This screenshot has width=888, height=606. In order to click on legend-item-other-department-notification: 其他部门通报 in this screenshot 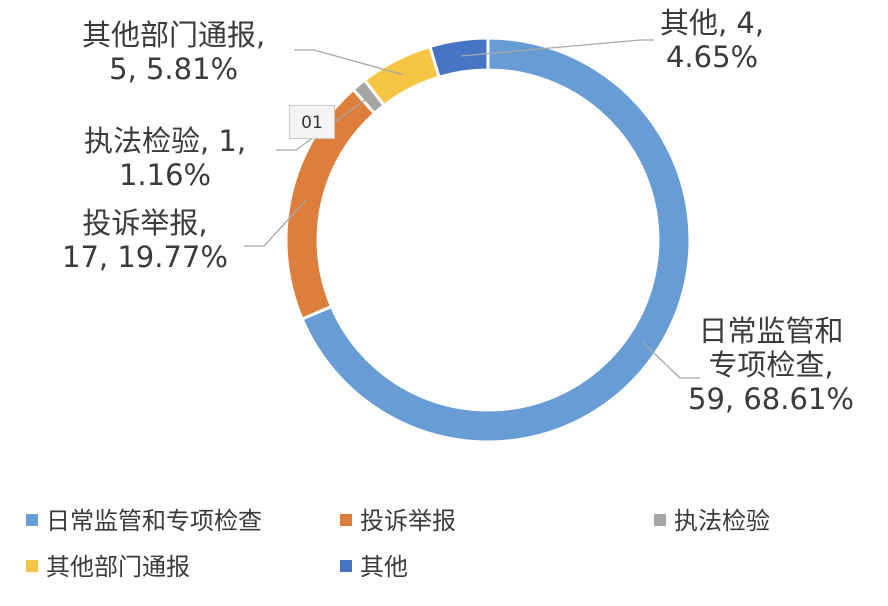, I will do `click(108, 567)`.